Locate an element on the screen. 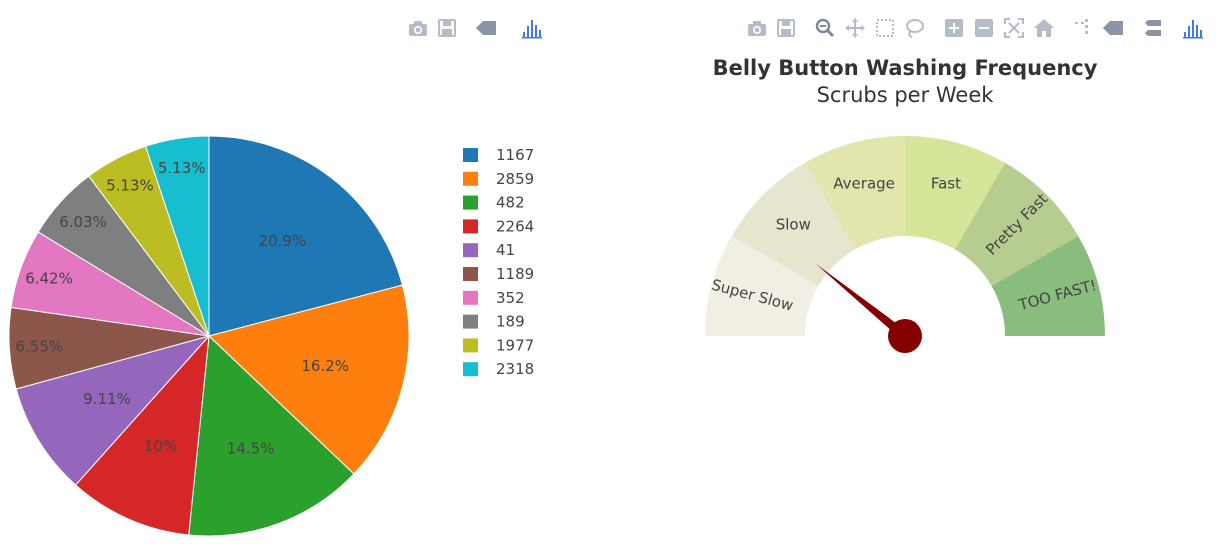  legend-label: 41 is located at coordinates (505, 250).